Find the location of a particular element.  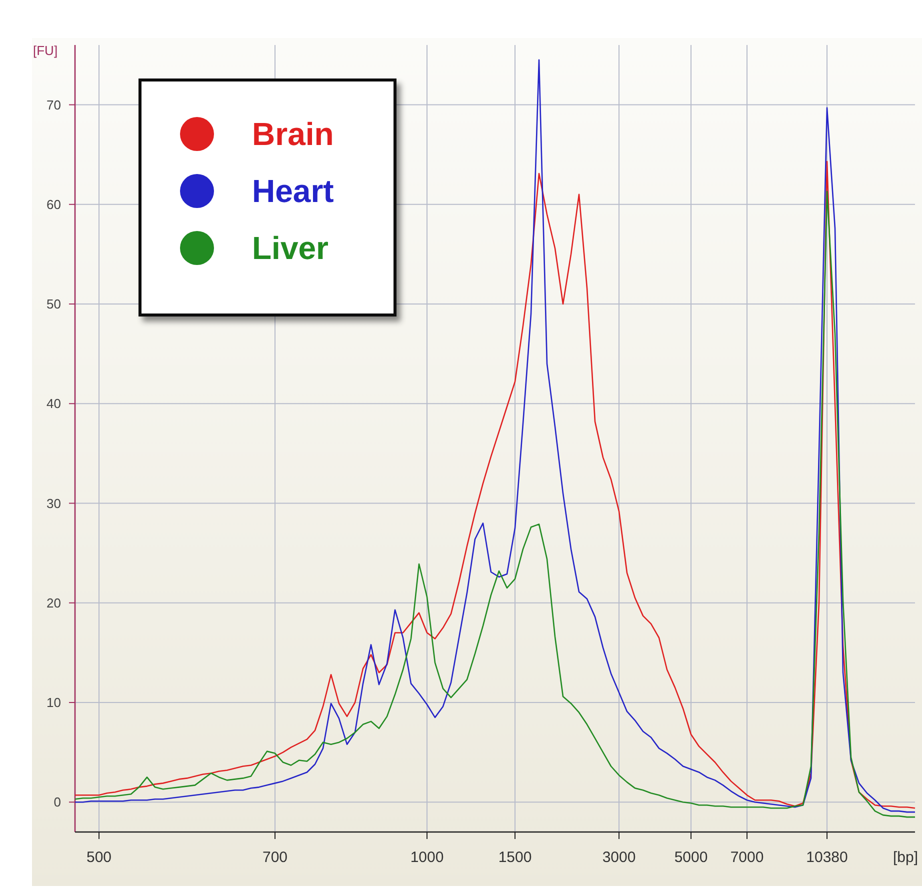

x-tick-label: 3000 is located at coordinates (619, 857).